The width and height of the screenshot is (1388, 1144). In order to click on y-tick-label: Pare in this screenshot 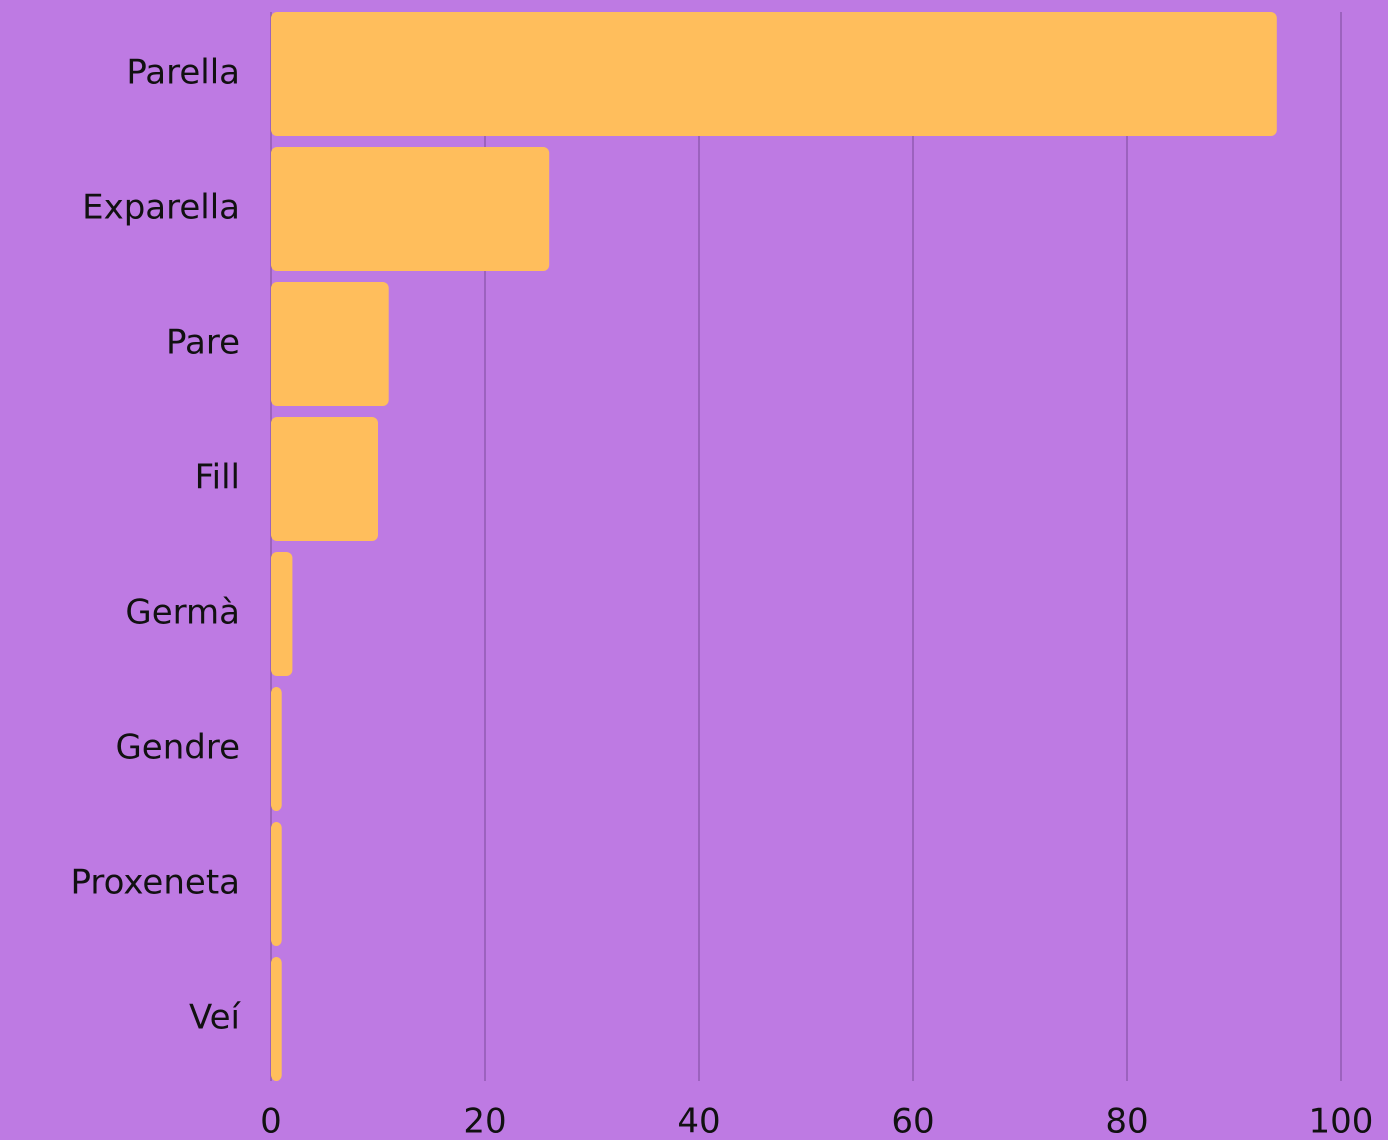, I will do `click(203, 343)`.